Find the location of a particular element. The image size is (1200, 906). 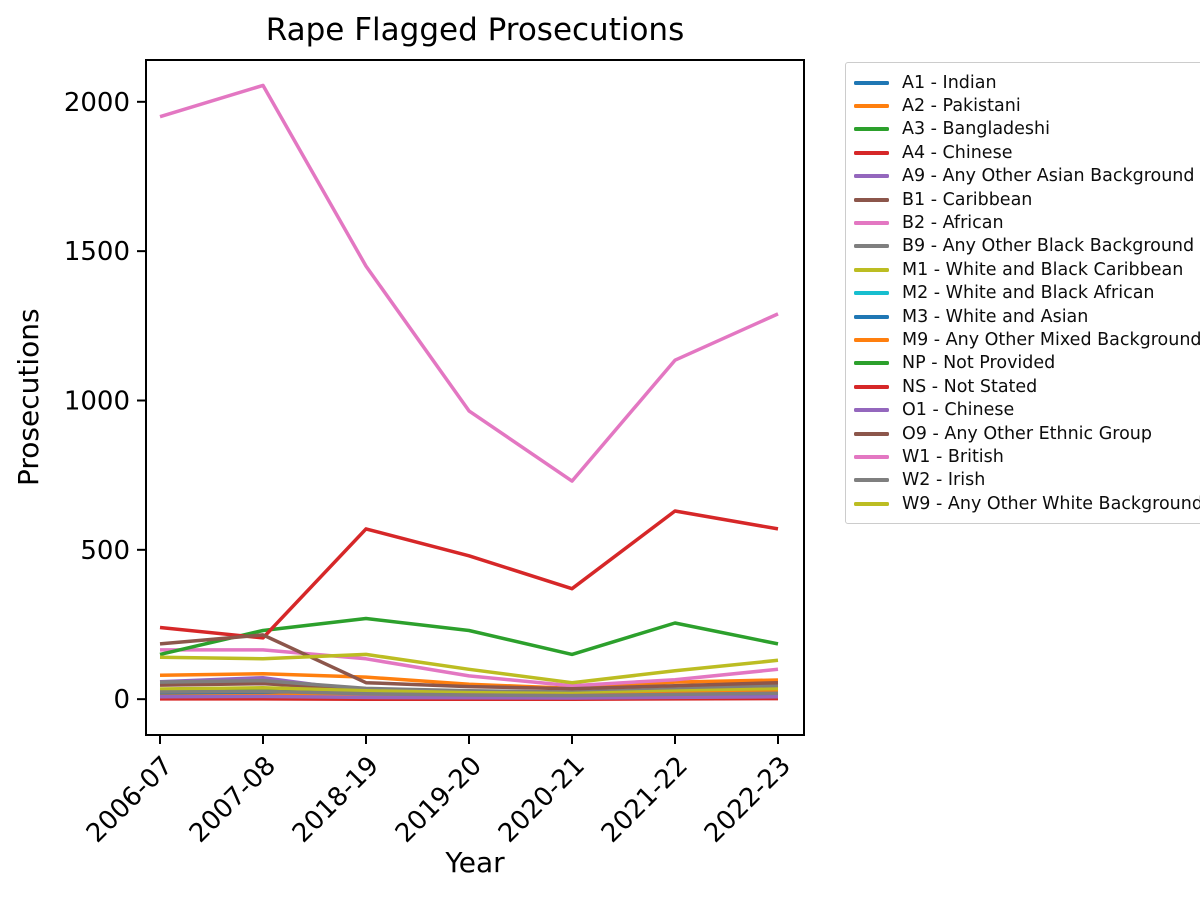

legend-label: M1 - White and Black Caribbean is located at coordinates (1043, 269).